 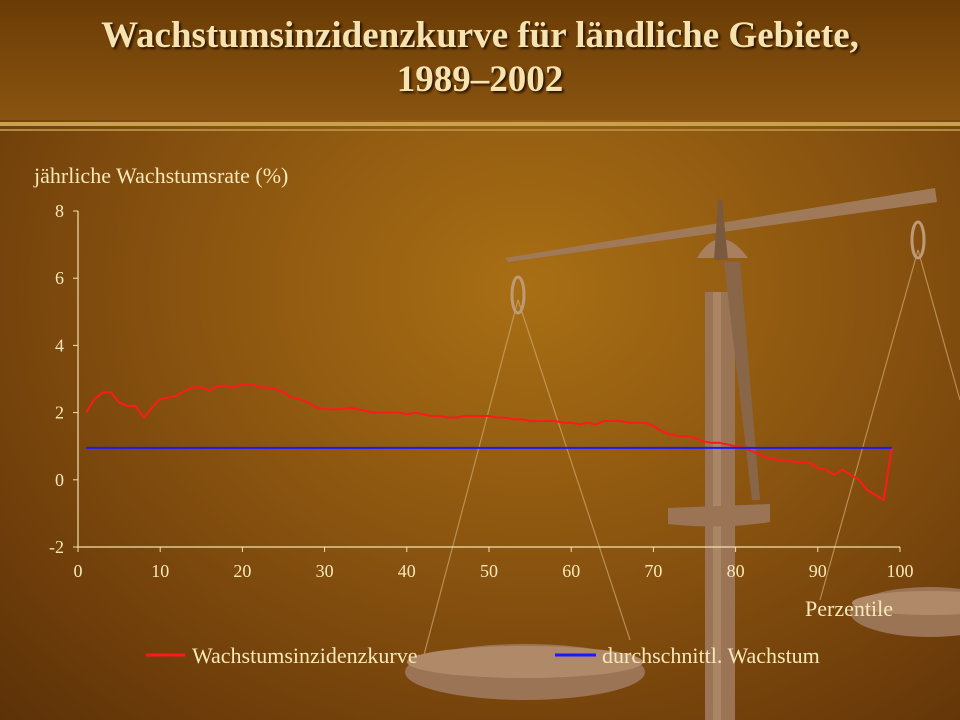 What do you see at coordinates (242, 571) in the screenshot?
I see `x-tick-label: 20` at bounding box center [242, 571].